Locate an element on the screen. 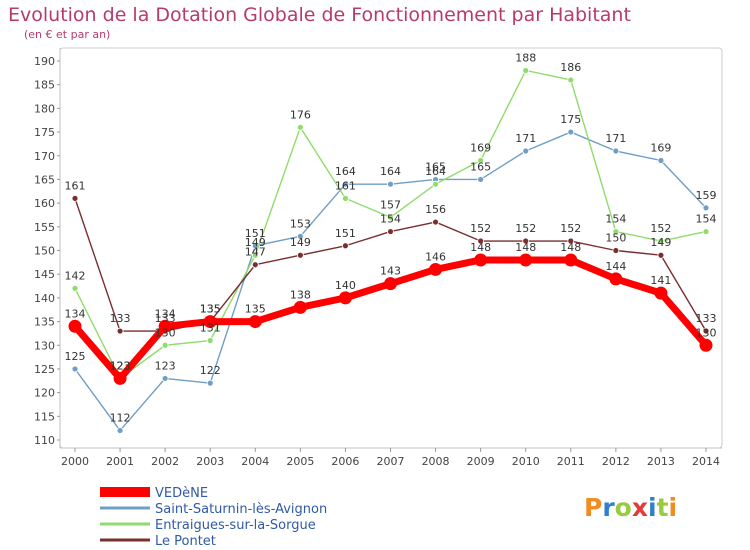 The height and width of the screenshot is (550, 750). data-label: 138 is located at coordinates (300, 294).